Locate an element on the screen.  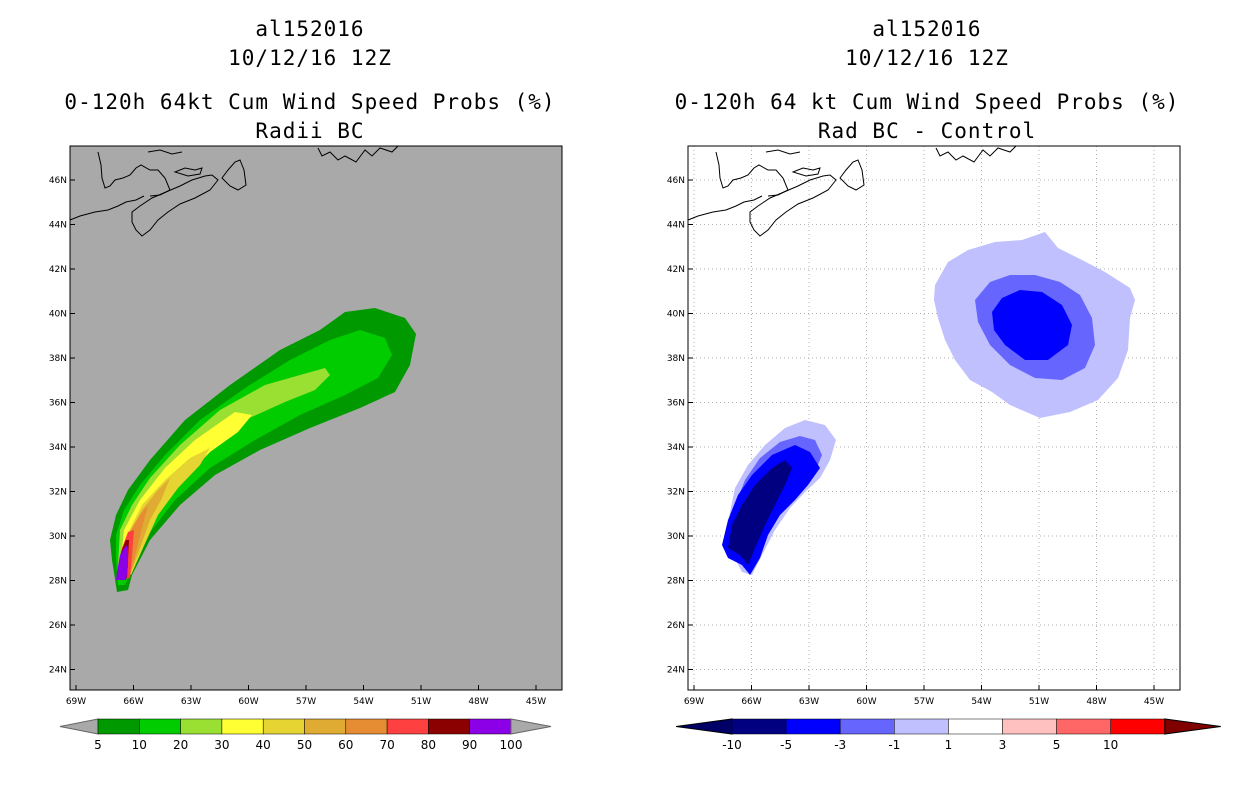
colorbar-label: 50 is located at coordinates (304, 745).